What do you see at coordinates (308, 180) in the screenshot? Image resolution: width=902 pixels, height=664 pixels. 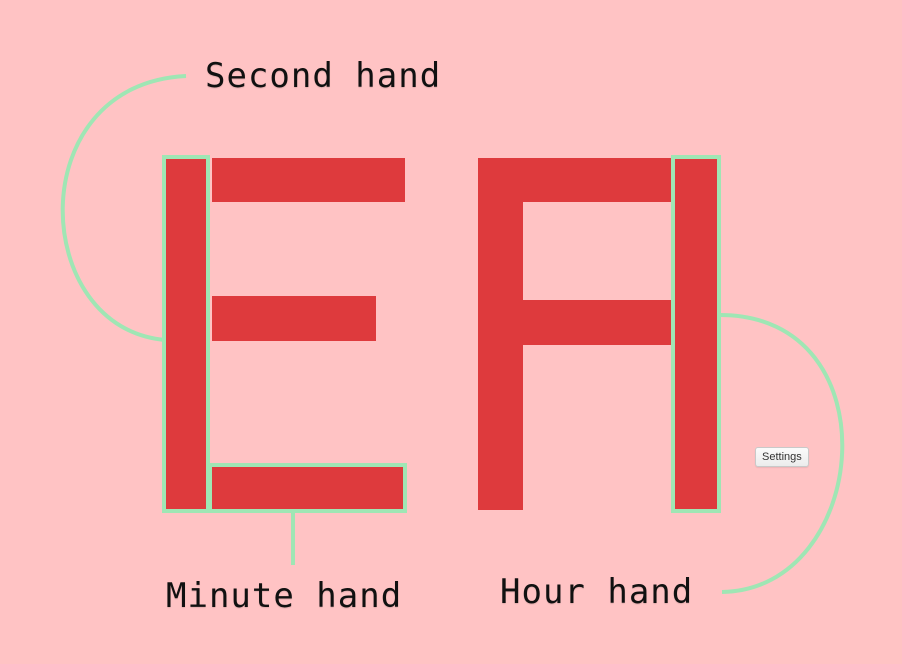 I see `e-top-bar` at bounding box center [308, 180].